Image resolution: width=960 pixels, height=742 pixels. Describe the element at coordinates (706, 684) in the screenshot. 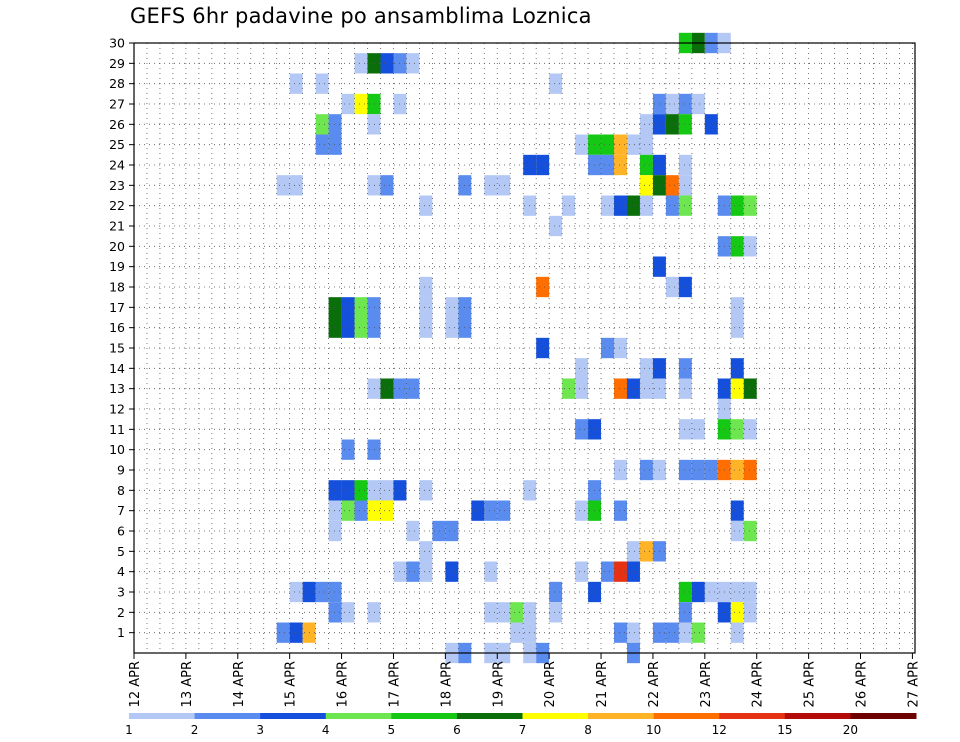

I see `x-tick-label: 23 APR` at that location.